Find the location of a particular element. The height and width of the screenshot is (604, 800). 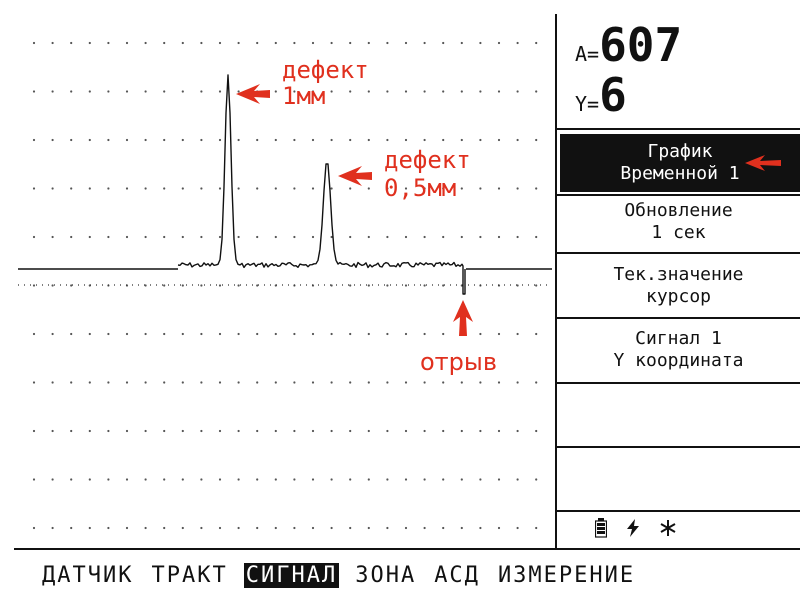

amplitude-readout: A= 607 is located at coordinates (628, 45).